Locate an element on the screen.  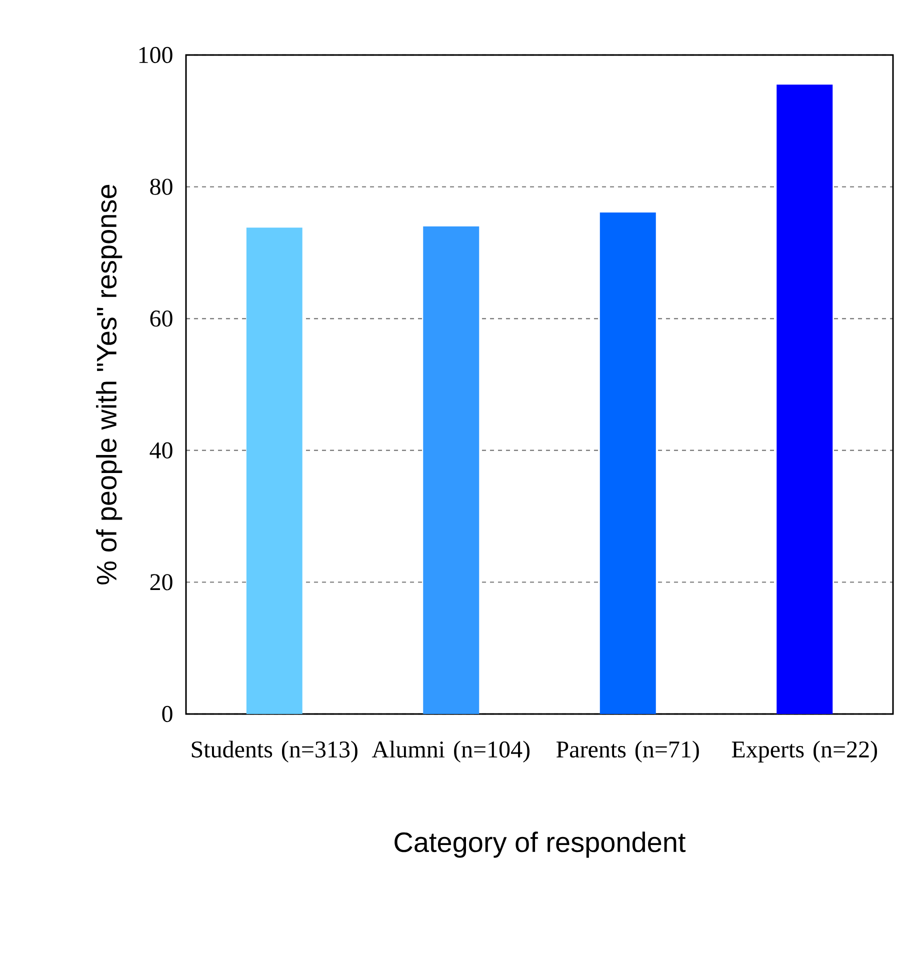
y-tick-label: 40 is located at coordinates (161, 450).